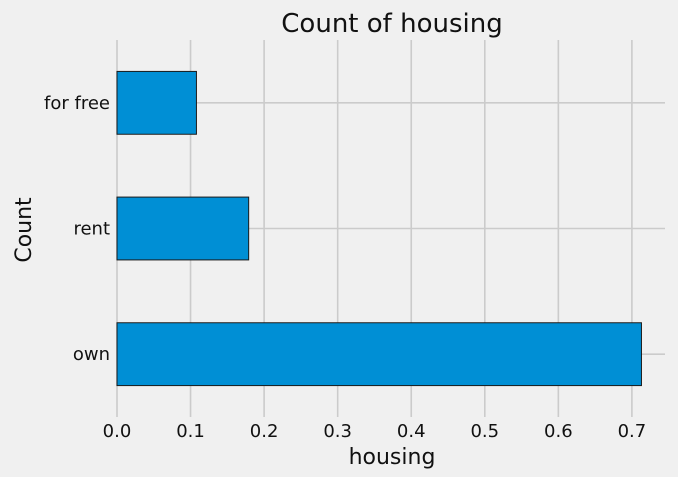 The height and width of the screenshot is (477, 678). I want to click on x-tick-label: 0.1, so click(190, 431).